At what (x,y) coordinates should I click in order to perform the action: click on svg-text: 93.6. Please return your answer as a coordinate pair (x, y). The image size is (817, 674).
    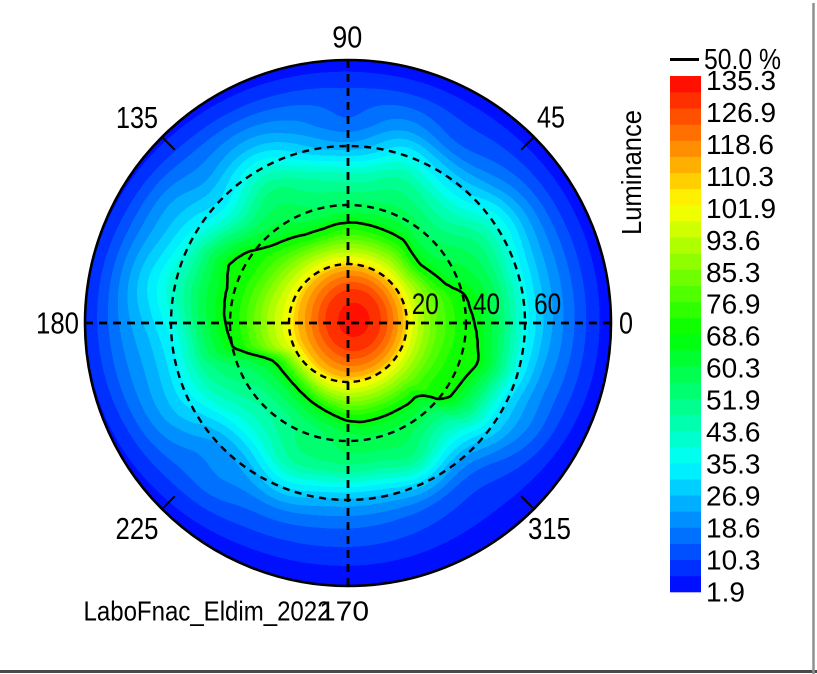
    Looking at the image, I should click on (733, 240).